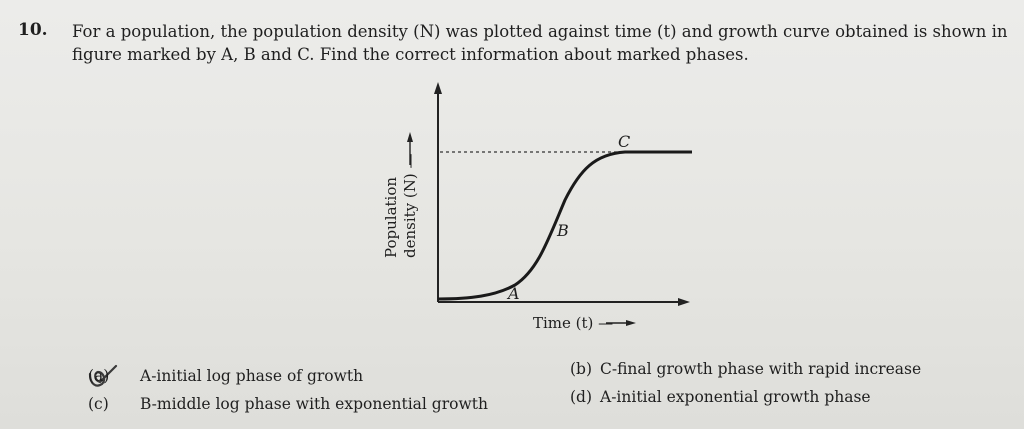  I want to click on point-b-label: B, so click(563, 230).